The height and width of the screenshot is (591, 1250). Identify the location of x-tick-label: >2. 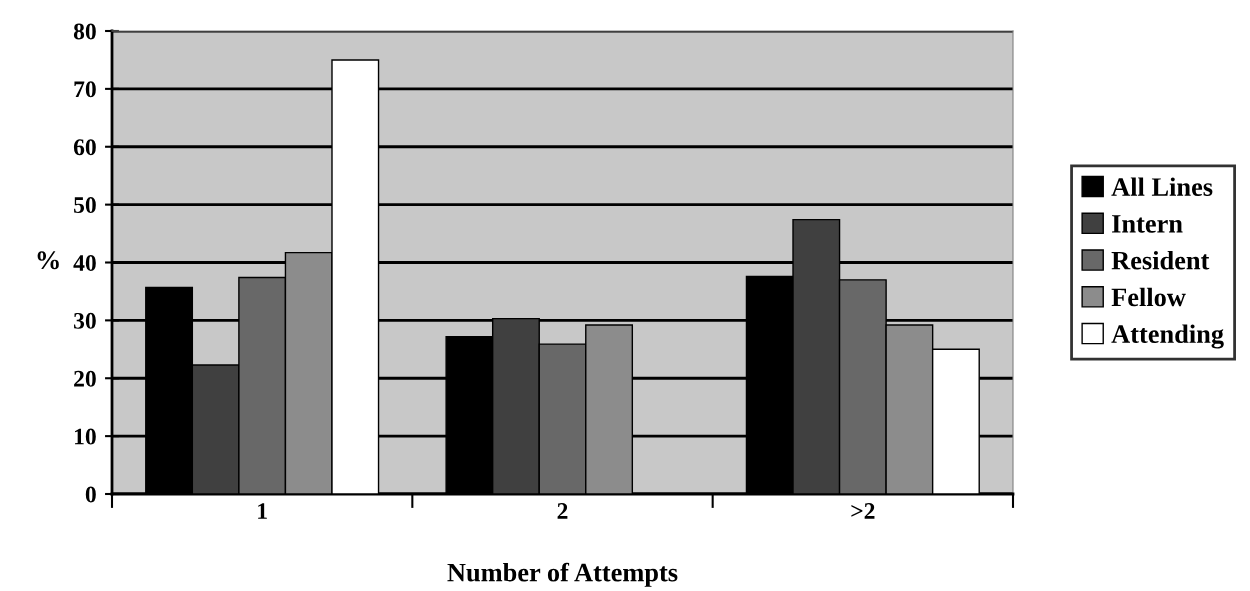
(863, 511).